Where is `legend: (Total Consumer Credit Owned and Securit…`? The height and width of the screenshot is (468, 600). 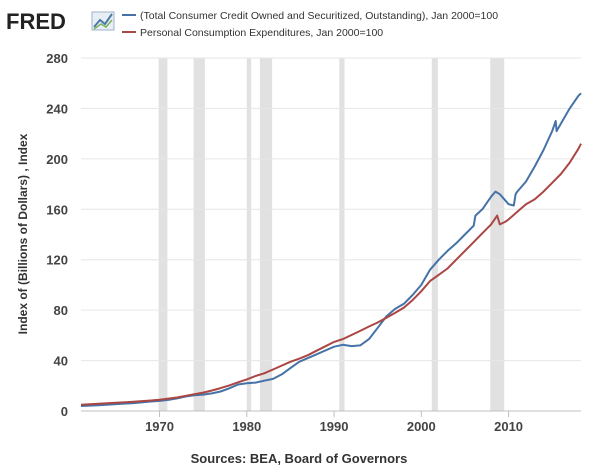 legend: (Total Consumer Credit Owned and Securit… is located at coordinates (310, 24).